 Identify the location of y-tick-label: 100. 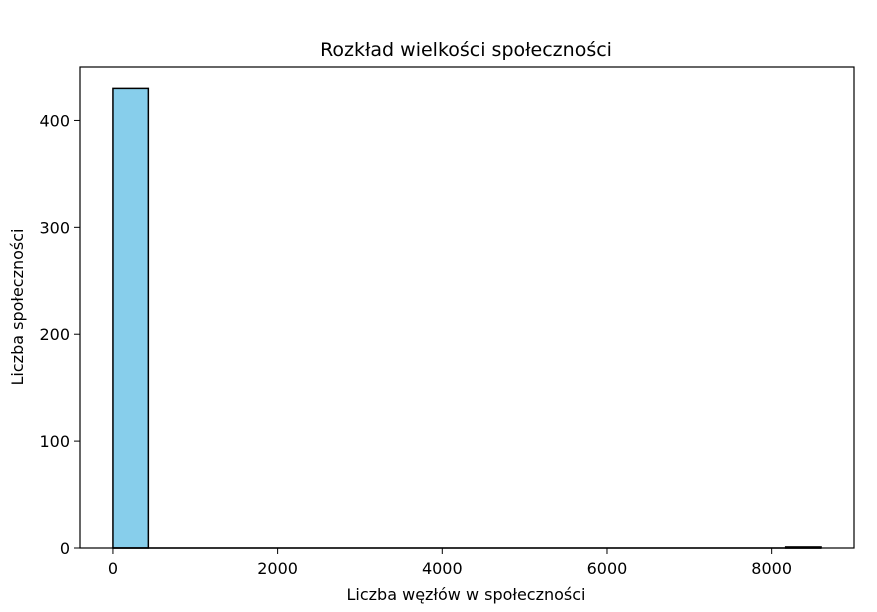
(54, 441).